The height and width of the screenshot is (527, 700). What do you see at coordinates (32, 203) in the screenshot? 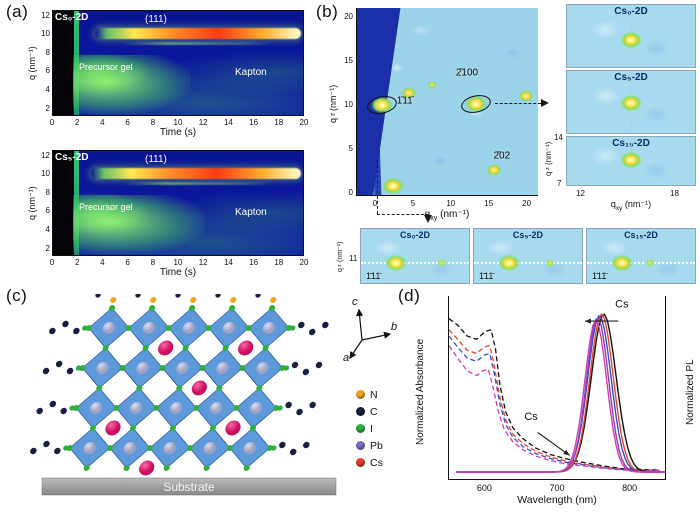
I see `q-axis-label: q (nm⁻¹)` at bounding box center [32, 203].